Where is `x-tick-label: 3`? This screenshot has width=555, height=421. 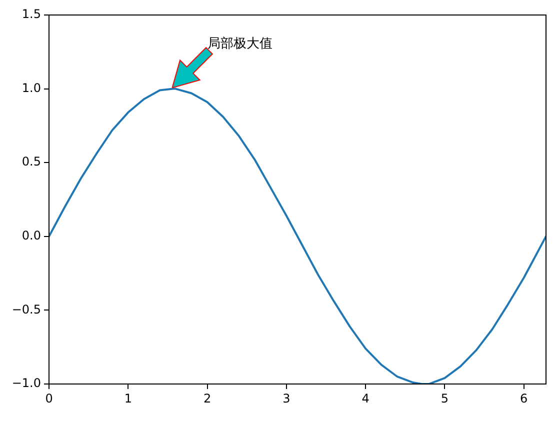 x-tick-label: 3 is located at coordinates (286, 398).